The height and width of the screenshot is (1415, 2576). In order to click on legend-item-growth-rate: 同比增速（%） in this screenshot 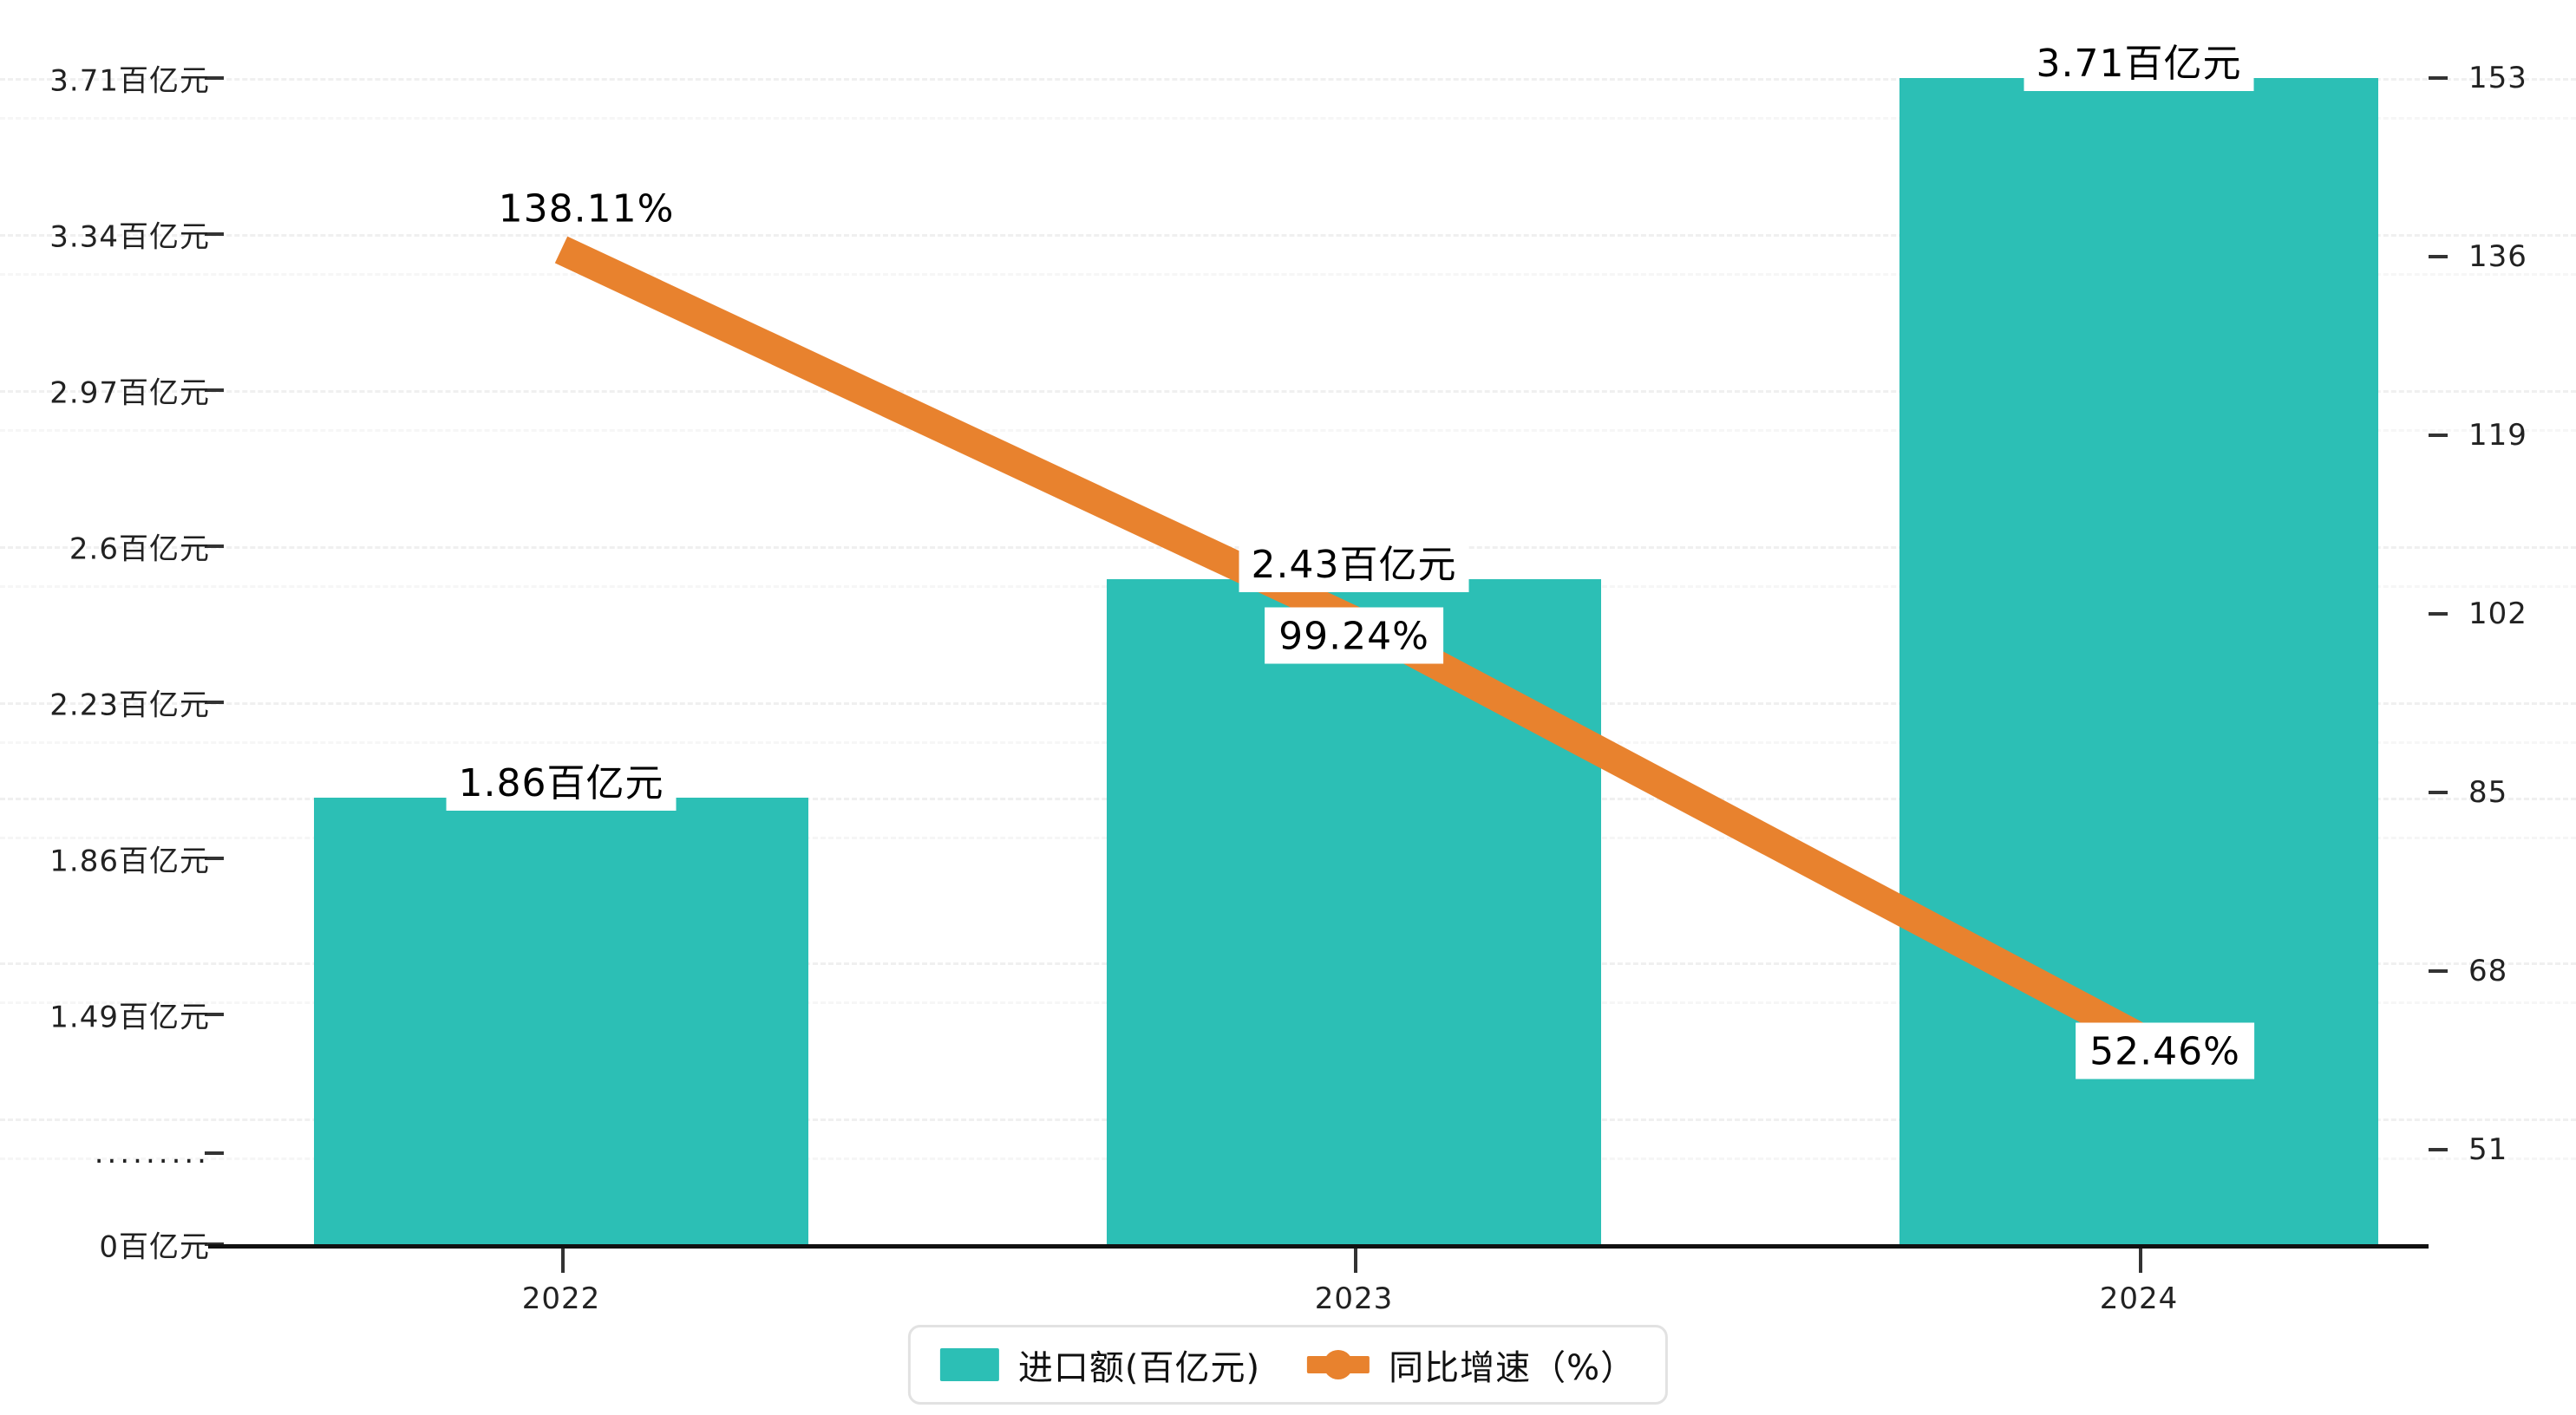, I will do `click(1471, 1365)`.